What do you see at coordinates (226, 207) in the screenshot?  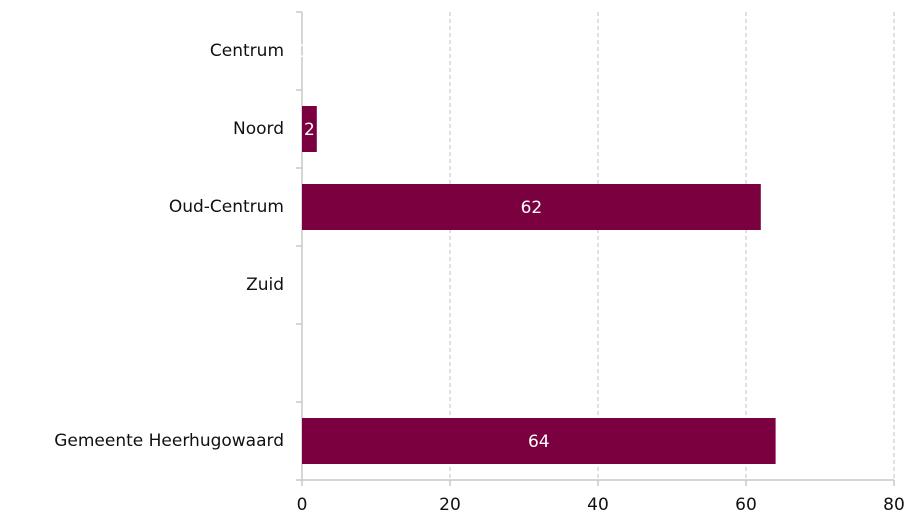 I see `y-tick-label: Oud-Centrum` at bounding box center [226, 207].